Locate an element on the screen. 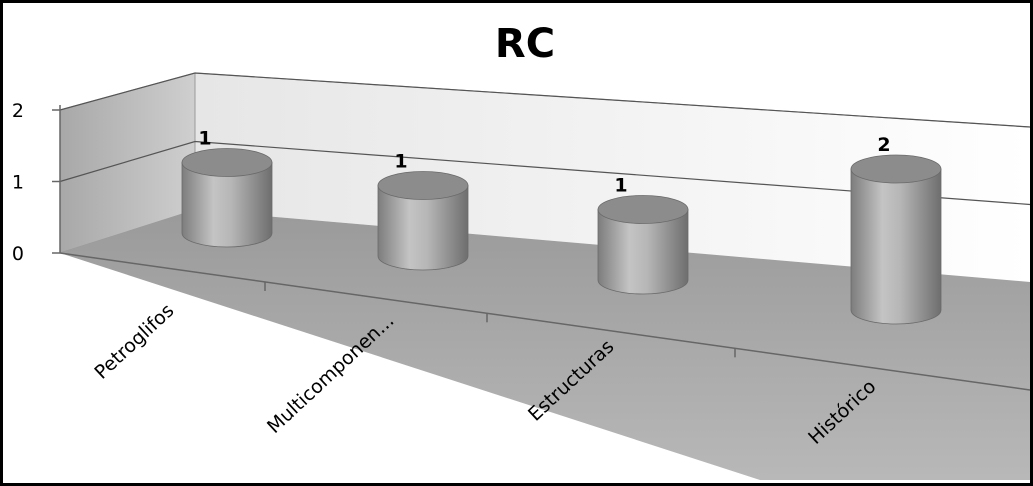 Image resolution: width=1033 pixels, height=486 pixels. y-tick-label: 1 is located at coordinates (18, 183).